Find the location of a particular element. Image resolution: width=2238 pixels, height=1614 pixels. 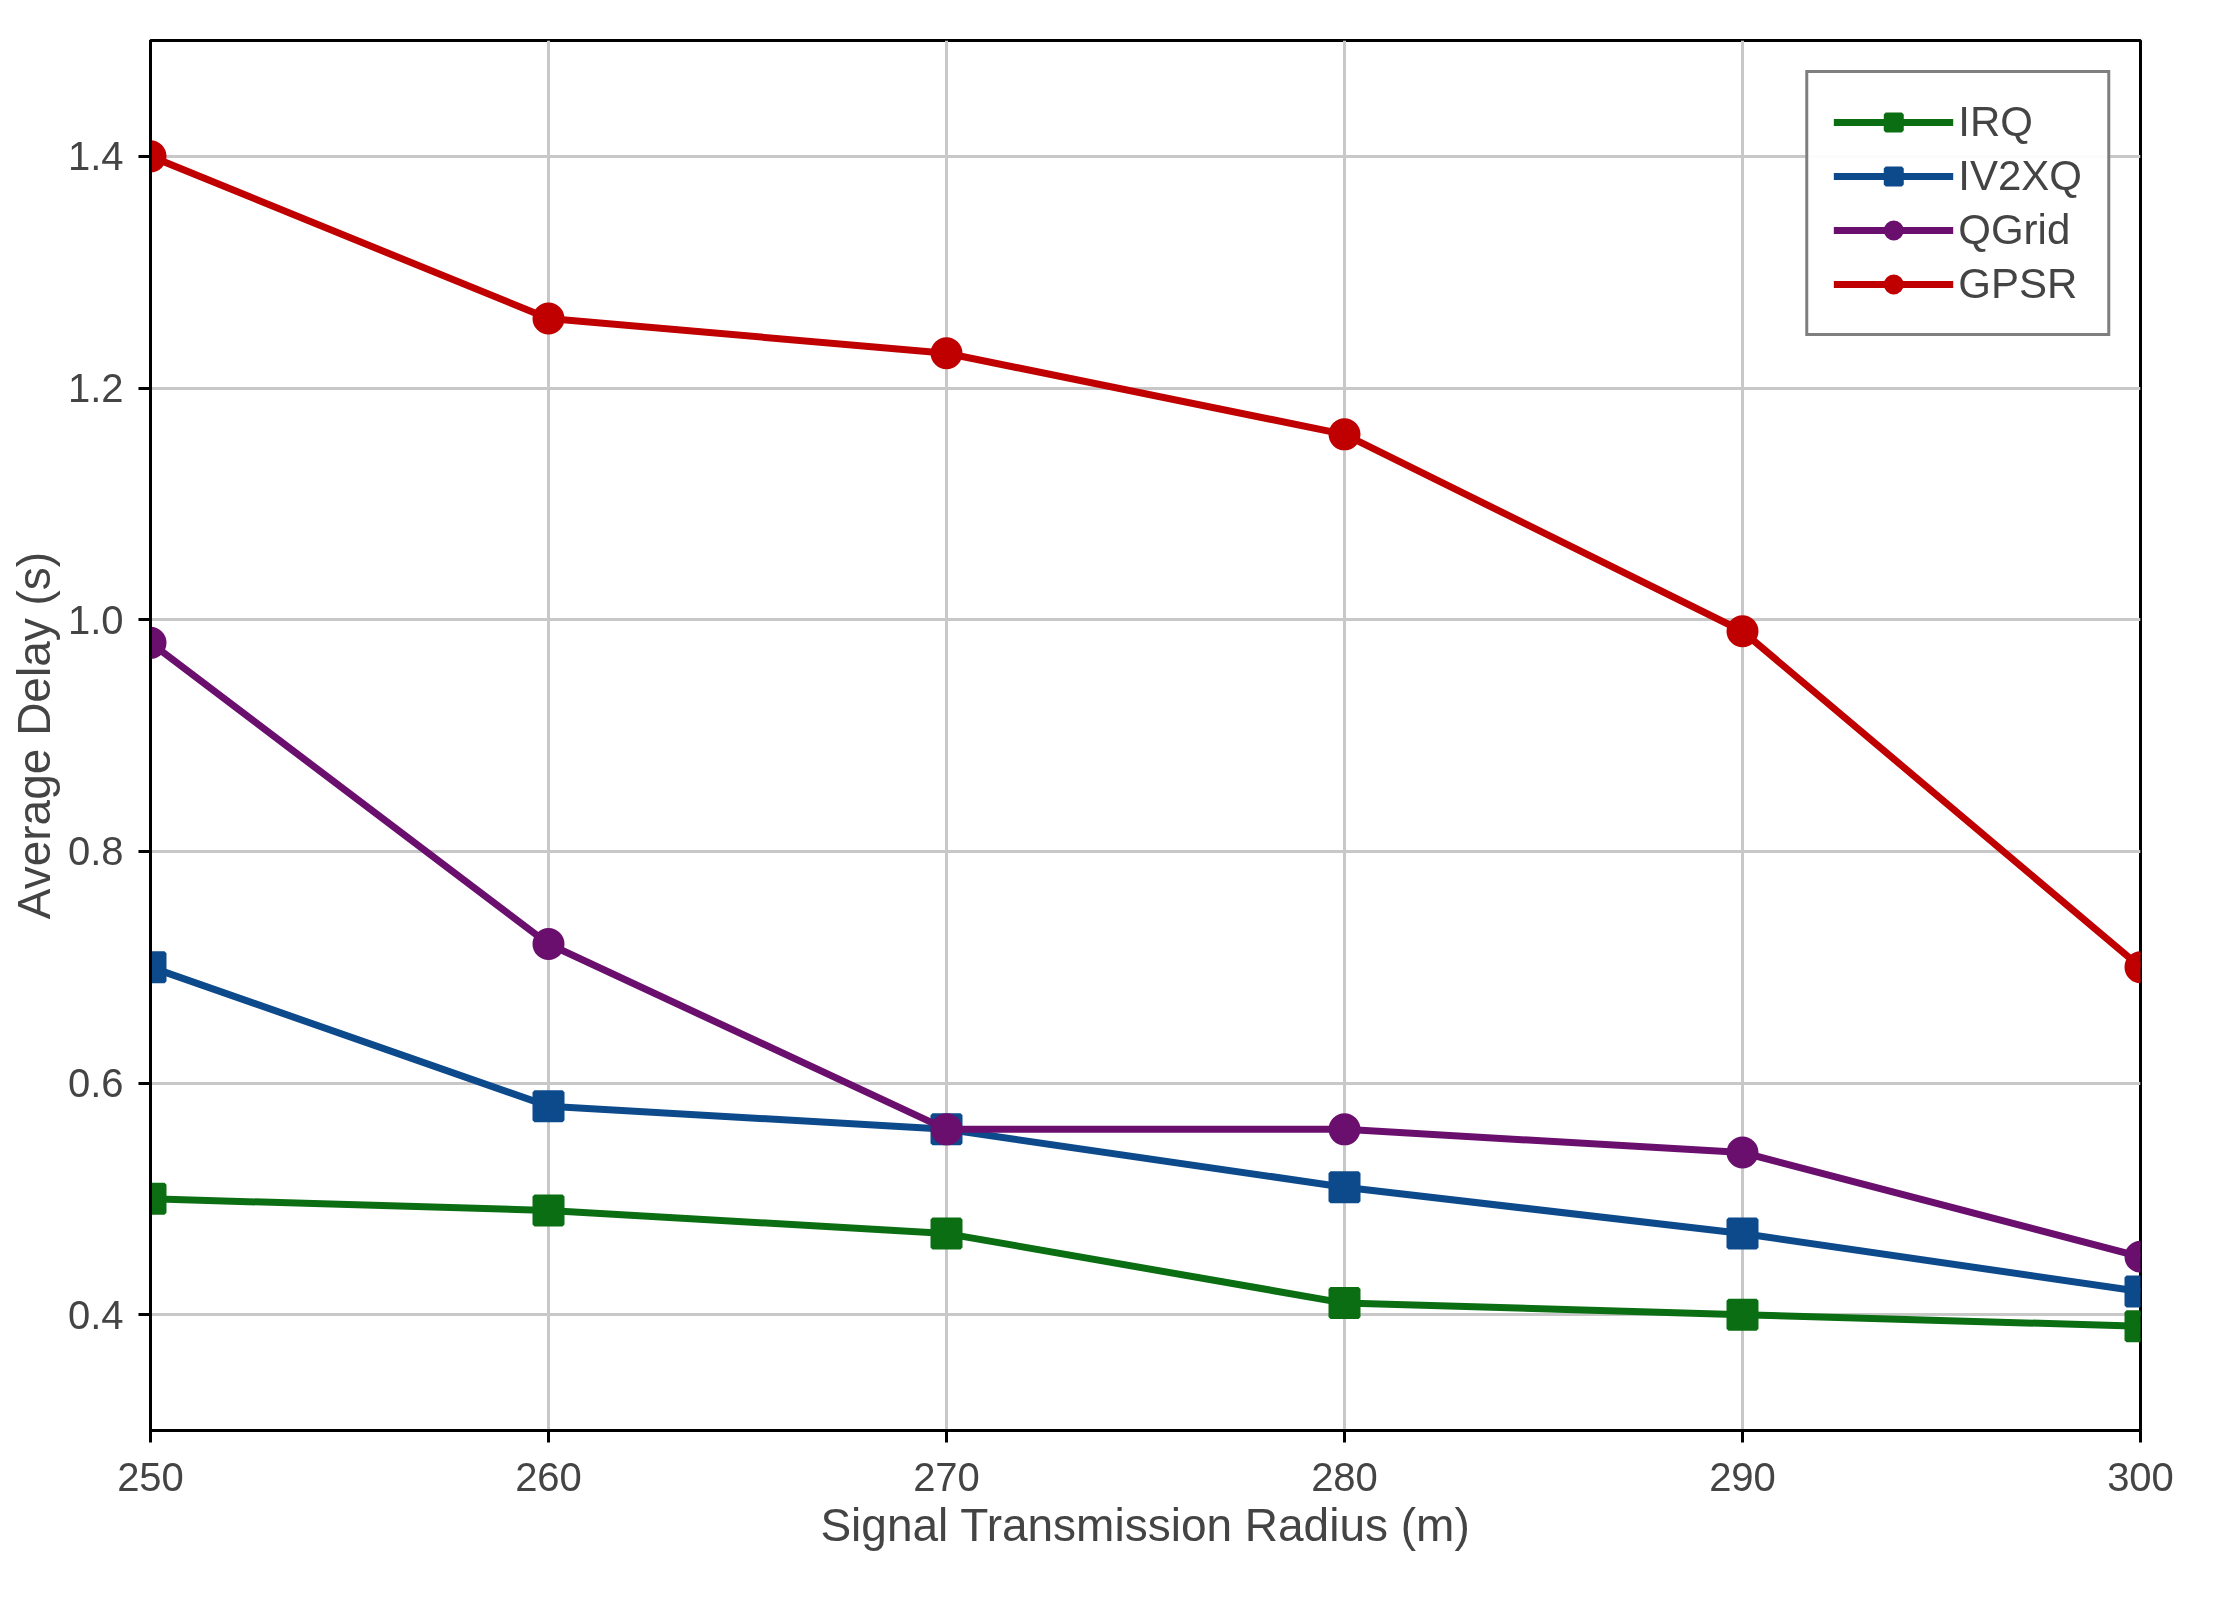

x-tick-label: 280 is located at coordinates (1344, 1476).